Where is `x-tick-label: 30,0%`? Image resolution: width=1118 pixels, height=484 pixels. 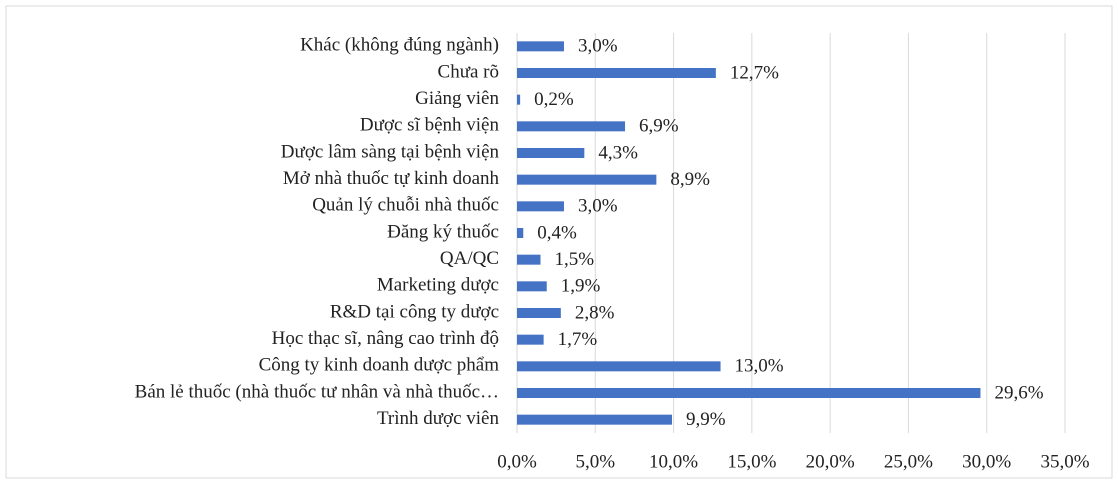 x-tick-label: 30,0% is located at coordinates (986, 461).